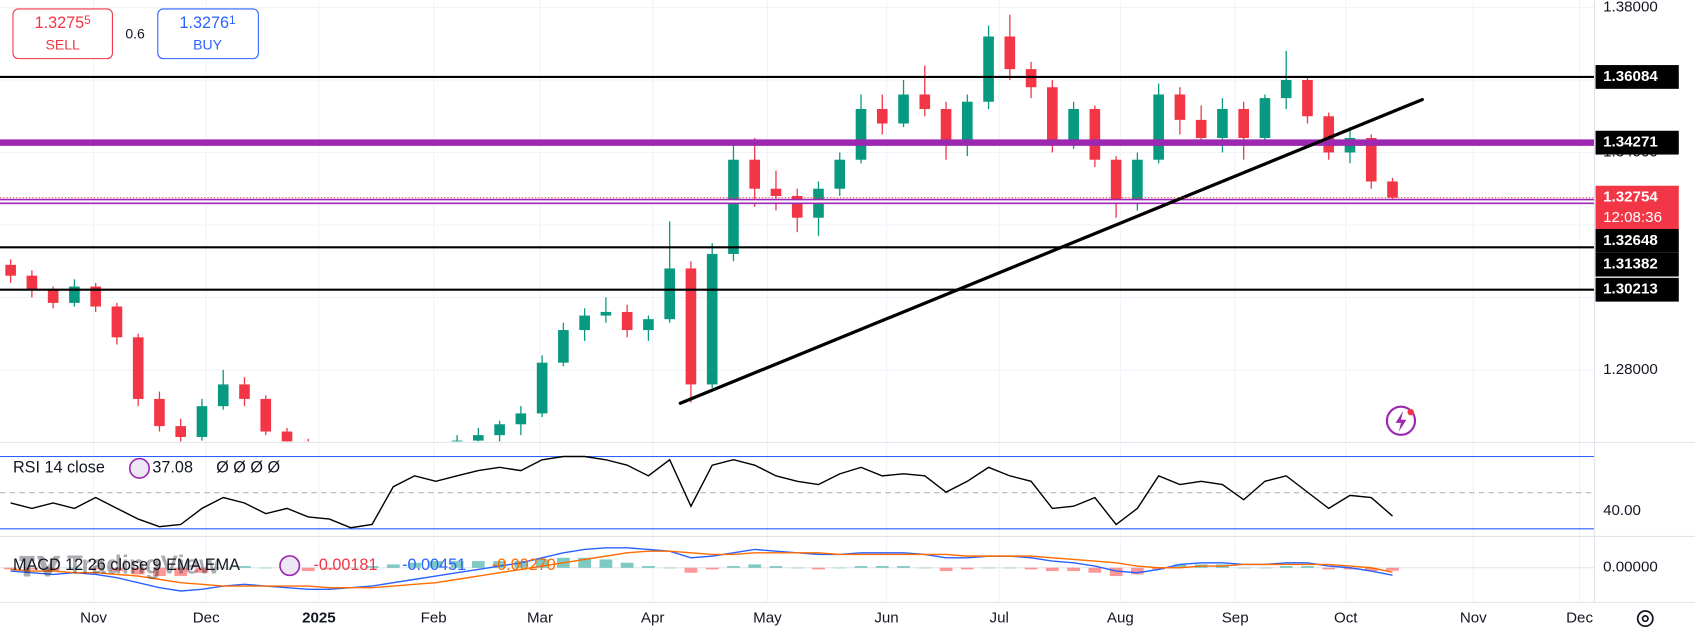 The height and width of the screenshot is (634, 1695). What do you see at coordinates (767, 618) in the screenshot?
I see `x-tick-label: May` at bounding box center [767, 618].